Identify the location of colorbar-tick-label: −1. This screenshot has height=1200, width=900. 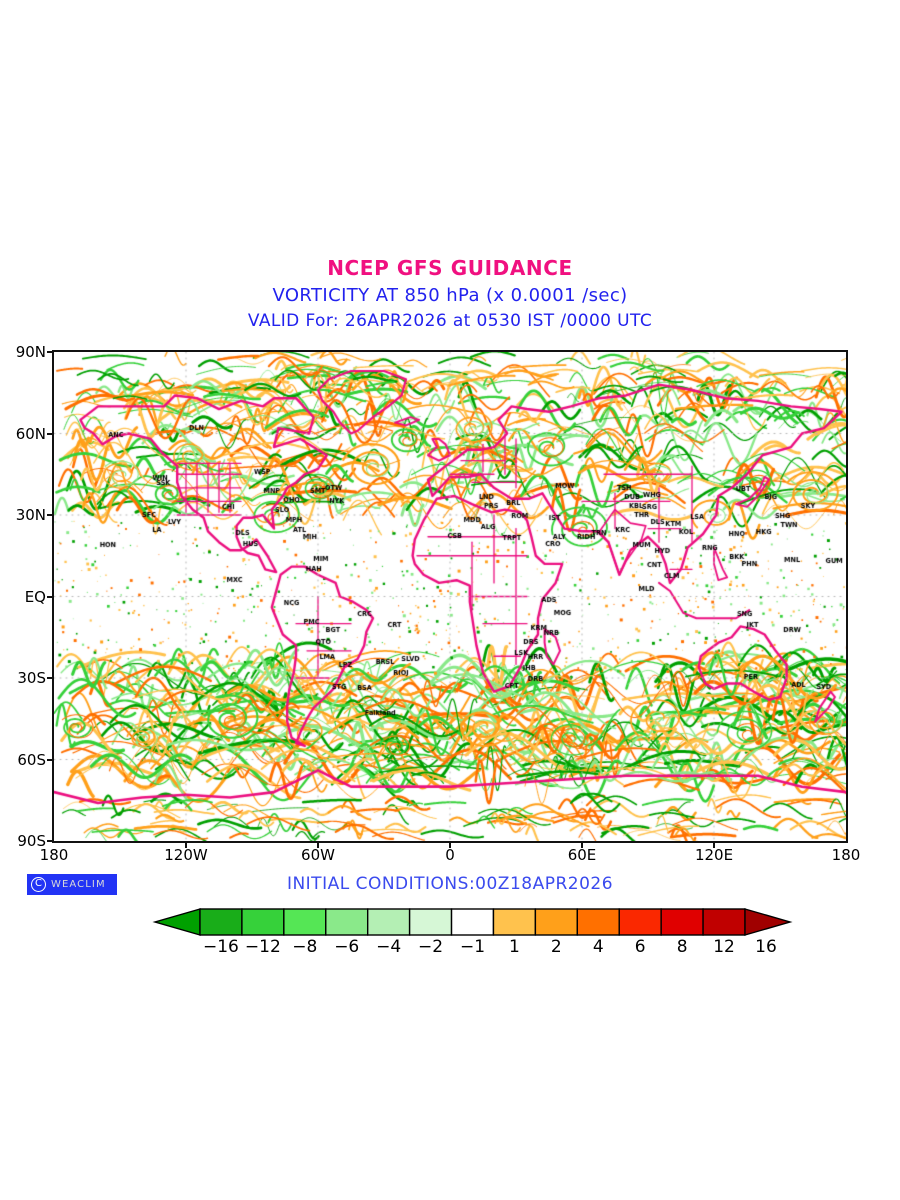
(472, 947).